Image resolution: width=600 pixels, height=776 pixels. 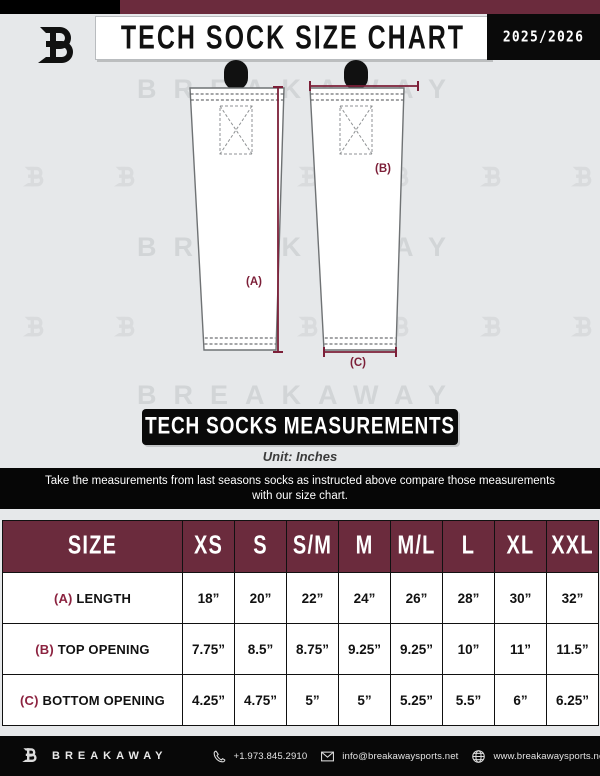 I want to click on page-title: TECH SOCK SIZE CHART, so click(x=293, y=38).